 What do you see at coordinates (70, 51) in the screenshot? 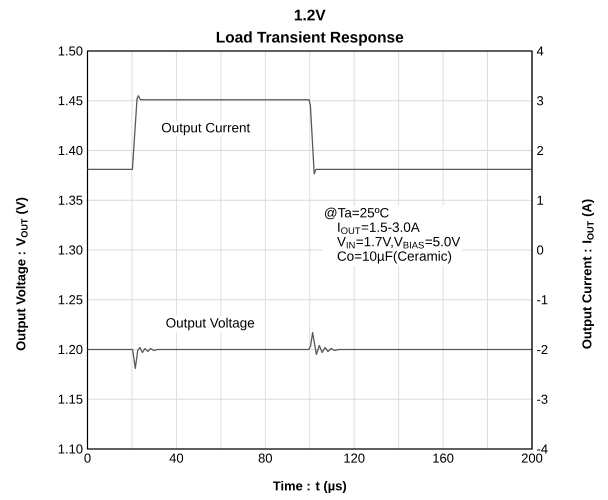
I see `y-tick-label: 1.50` at bounding box center [70, 51].